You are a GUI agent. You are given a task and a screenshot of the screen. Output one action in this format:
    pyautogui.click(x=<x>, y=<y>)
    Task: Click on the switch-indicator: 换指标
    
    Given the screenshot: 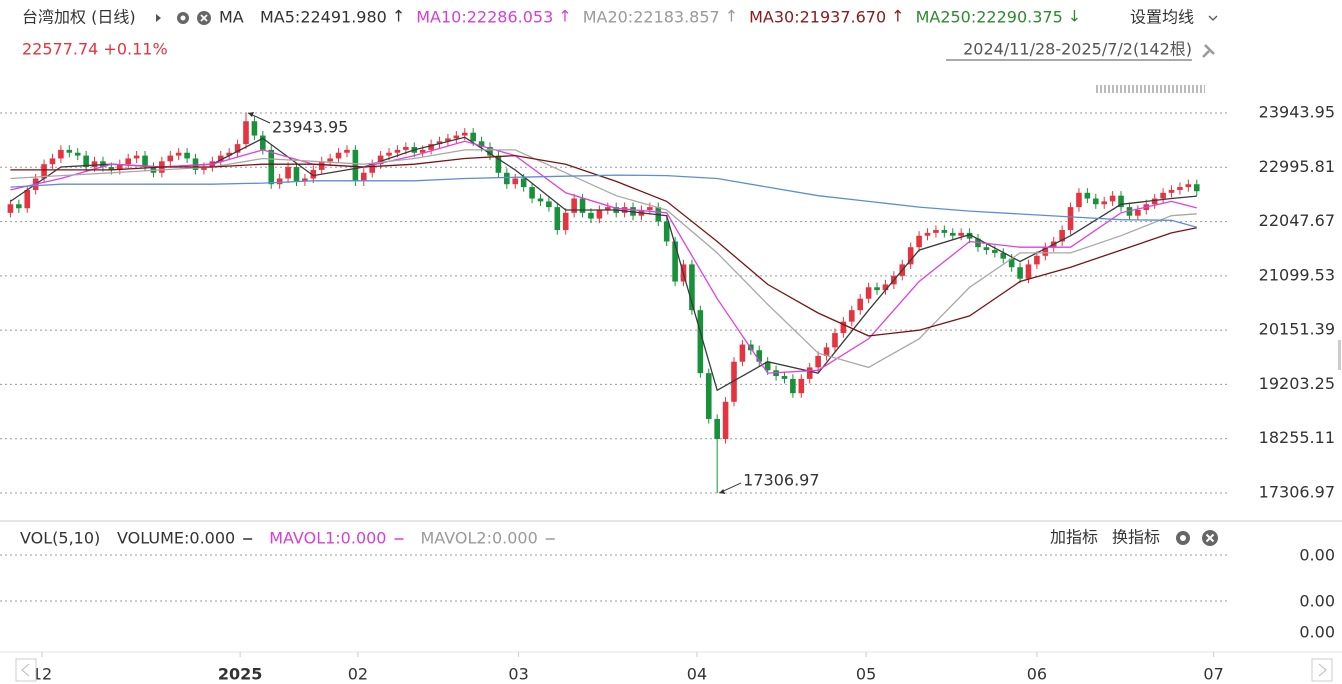 What is the action you would take?
    pyautogui.click(x=1136, y=537)
    